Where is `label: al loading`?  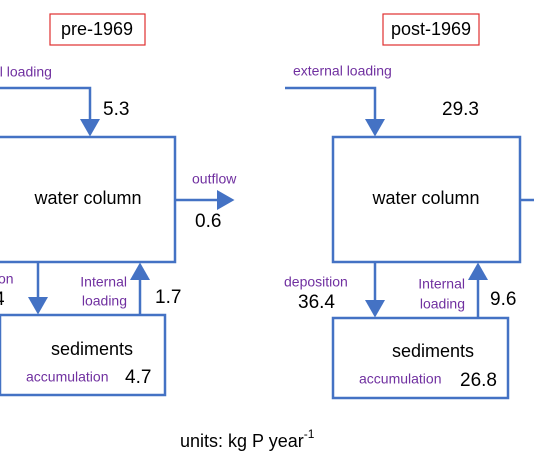
label: al loading is located at coordinates (26, 72).